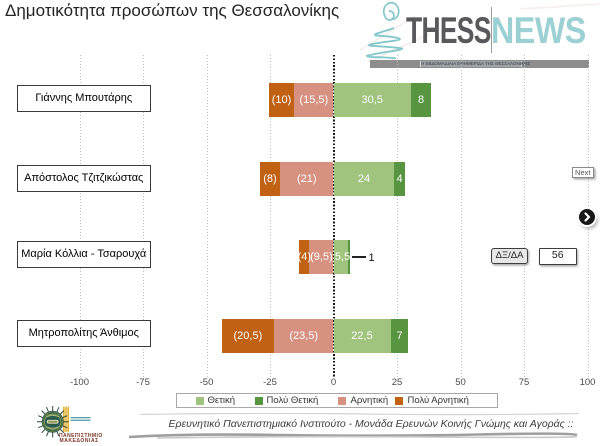 The width and height of the screenshot is (600, 446). I want to click on svg-text: ΠΑΝΕΠΙΣΤΗΜΙΟ, so click(81, 436).